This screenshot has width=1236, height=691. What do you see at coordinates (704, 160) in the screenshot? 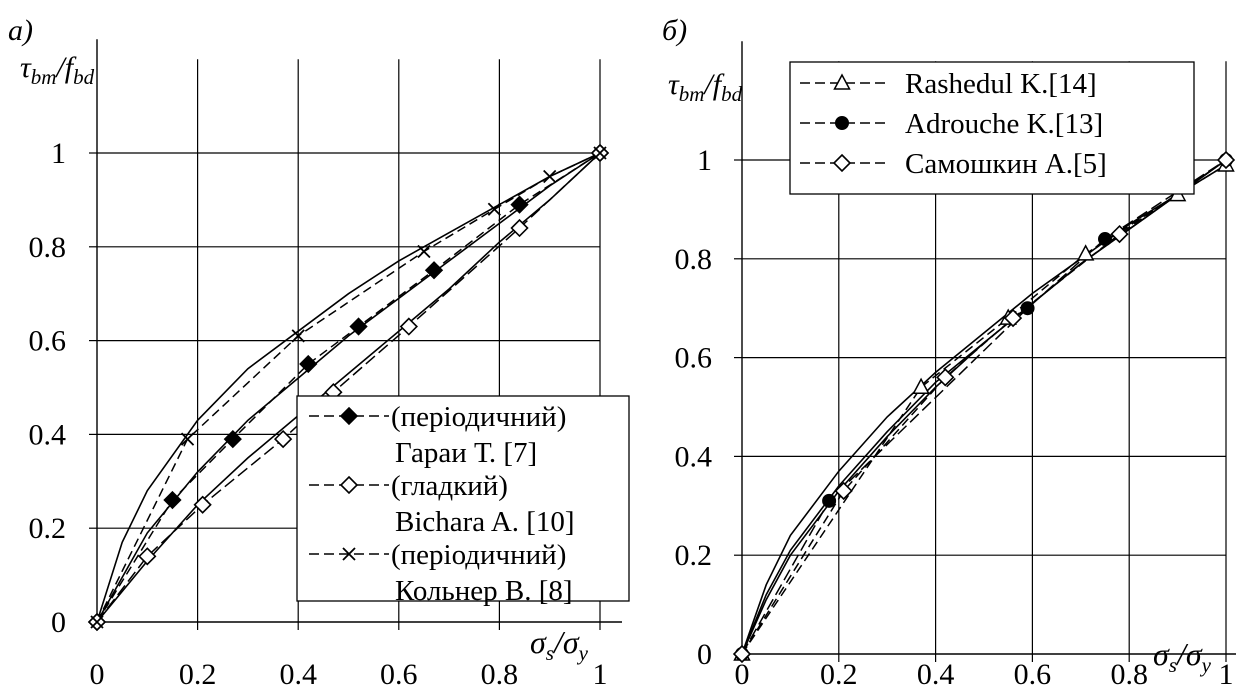
I see `y-tick-label: 1` at bounding box center [704, 160].